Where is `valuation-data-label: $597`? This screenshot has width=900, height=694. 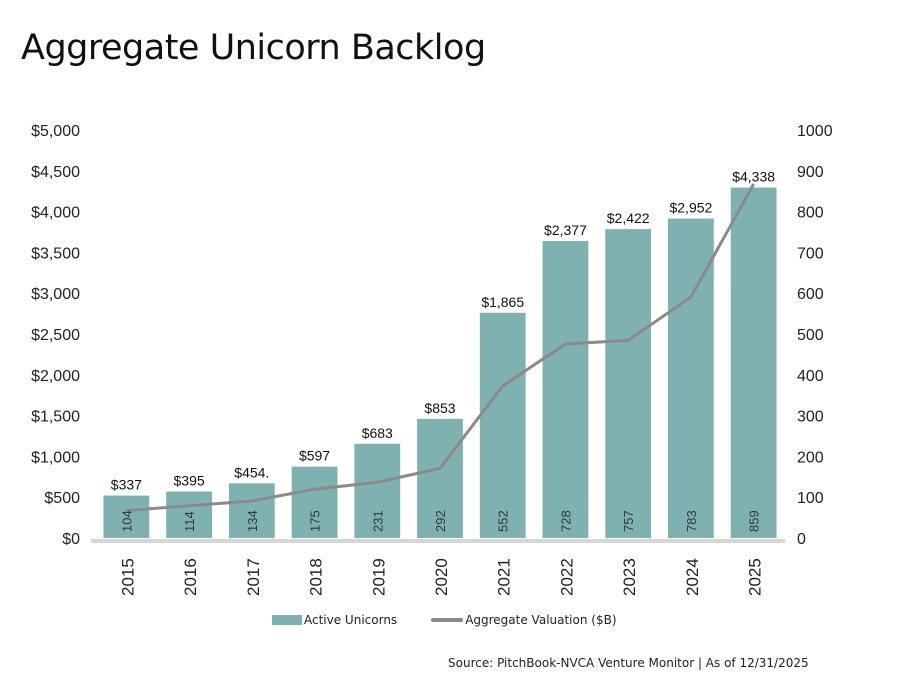
valuation-data-label: $597 is located at coordinates (314, 456).